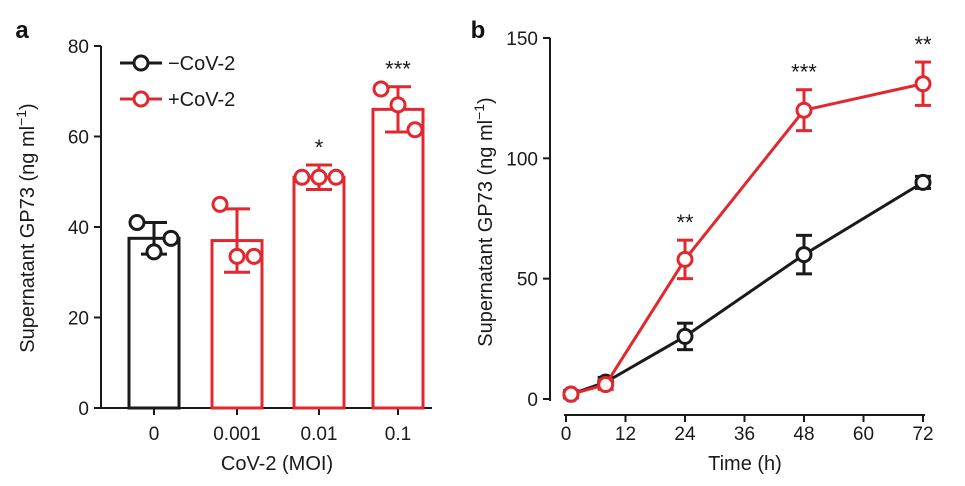 This screenshot has width=965, height=486. What do you see at coordinates (83, 409) in the screenshot?
I see `y-tick-label-a: 0` at bounding box center [83, 409].